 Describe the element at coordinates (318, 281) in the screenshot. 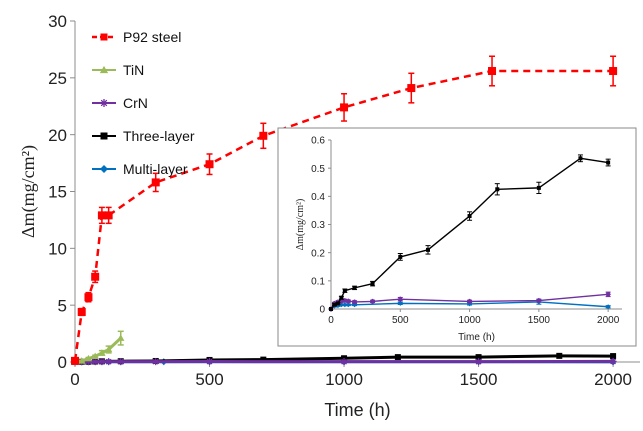

I see `inset-y-tick-label-0-1: 0.1` at that location.